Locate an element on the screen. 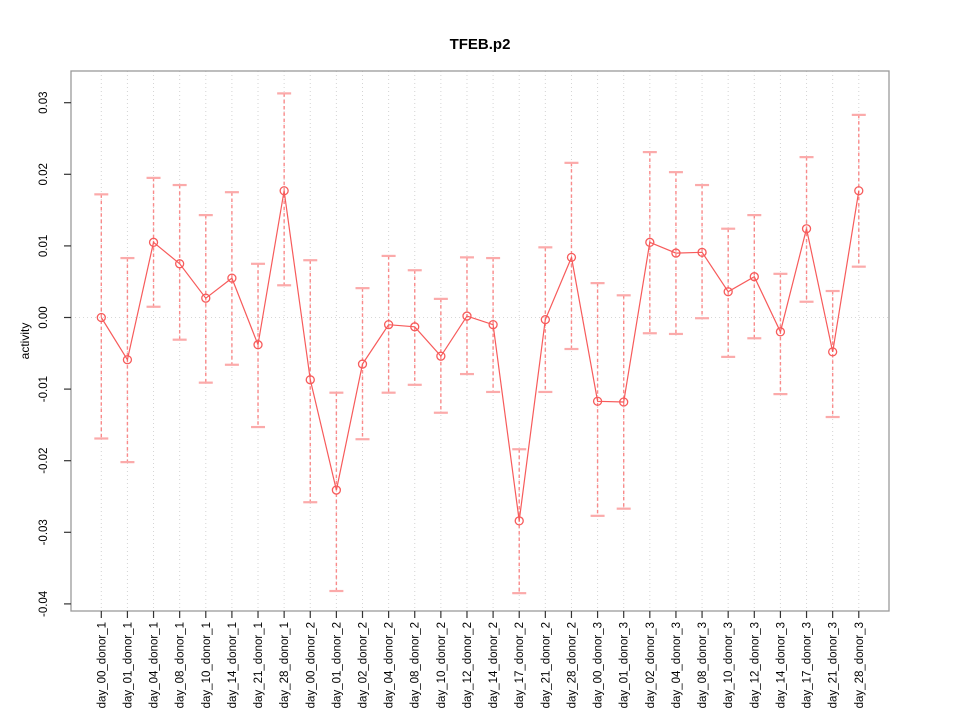  x-tick-label: day_10_donor_2 is located at coordinates (442, 665).